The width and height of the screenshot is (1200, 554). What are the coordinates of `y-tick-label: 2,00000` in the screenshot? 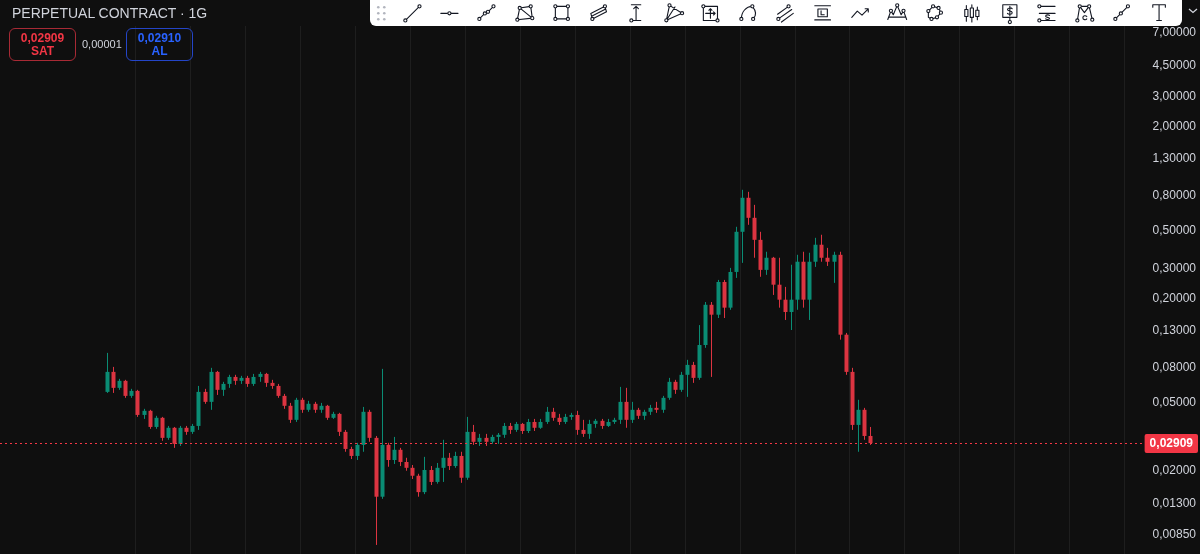 It's located at (1174, 126).